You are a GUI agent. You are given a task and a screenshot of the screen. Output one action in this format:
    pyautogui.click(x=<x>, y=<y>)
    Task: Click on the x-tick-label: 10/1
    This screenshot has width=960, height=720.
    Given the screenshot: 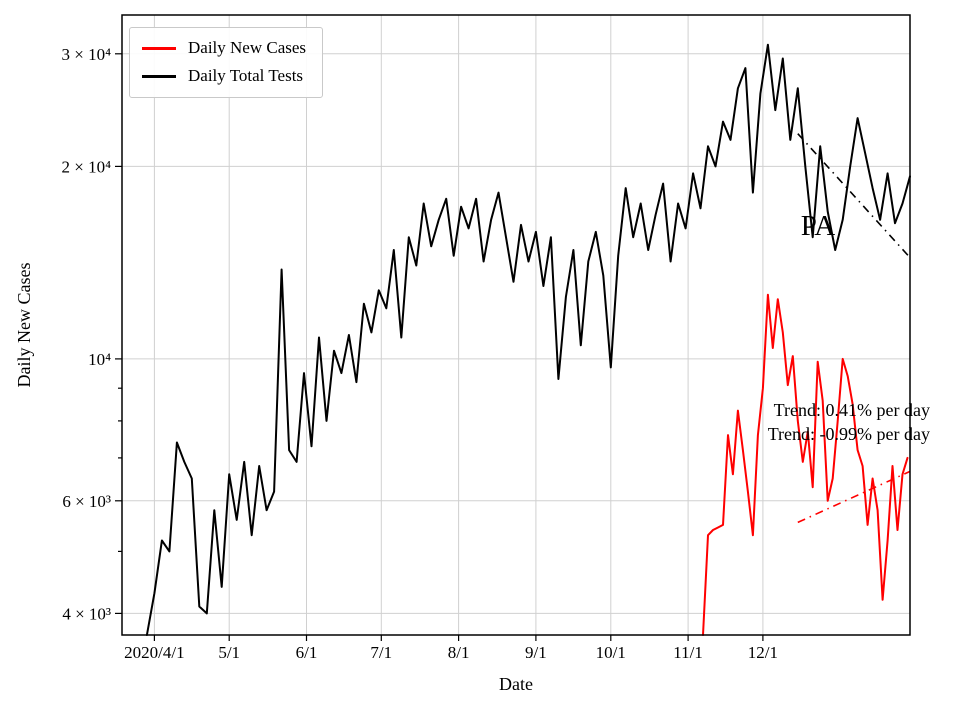 What is the action you would take?
    pyautogui.click(x=611, y=652)
    